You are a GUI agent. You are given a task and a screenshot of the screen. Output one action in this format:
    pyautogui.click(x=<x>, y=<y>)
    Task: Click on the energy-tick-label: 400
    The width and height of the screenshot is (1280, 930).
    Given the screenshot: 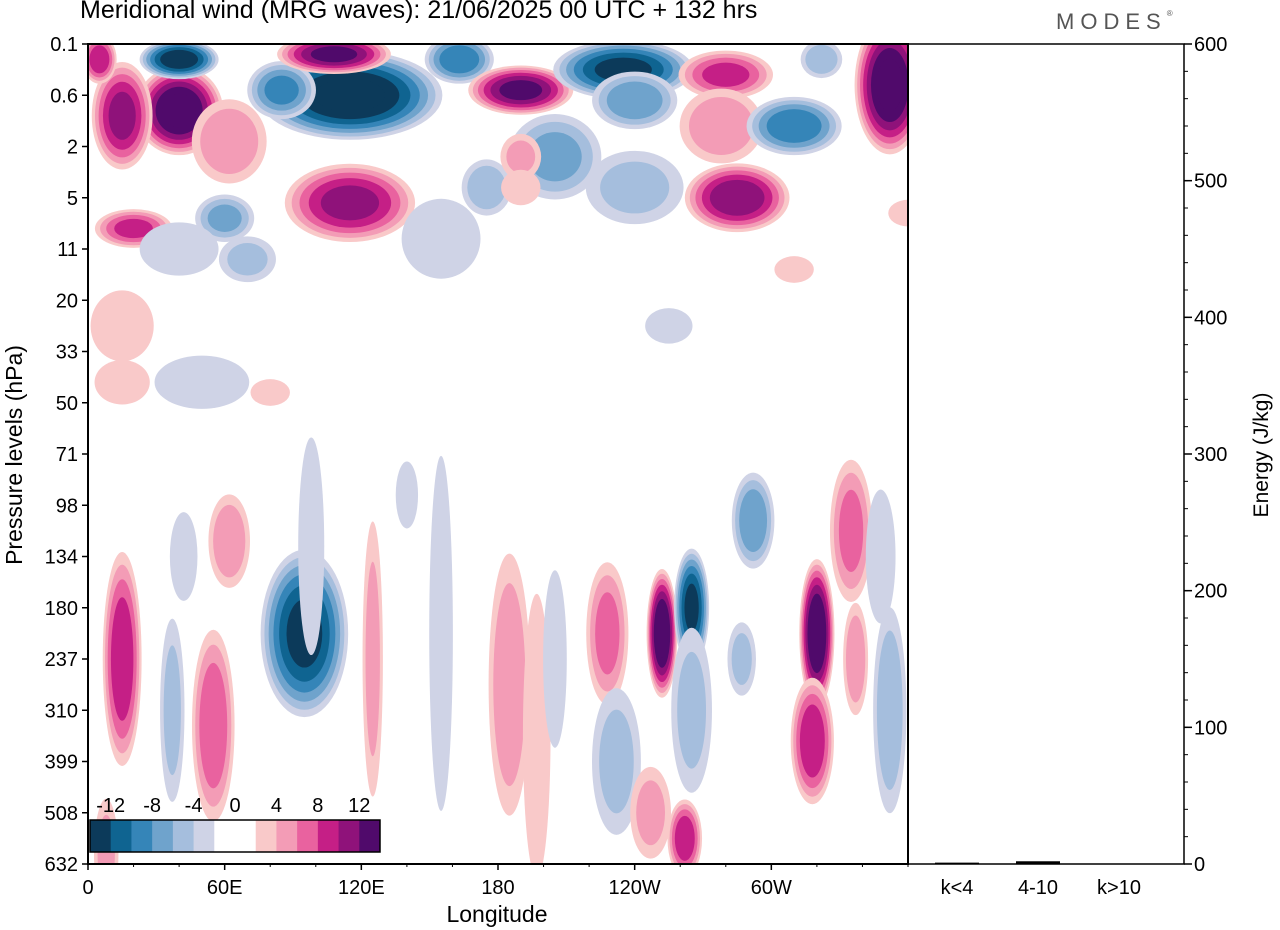 What is the action you would take?
    pyautogui.click(x=1210, y=318)
    